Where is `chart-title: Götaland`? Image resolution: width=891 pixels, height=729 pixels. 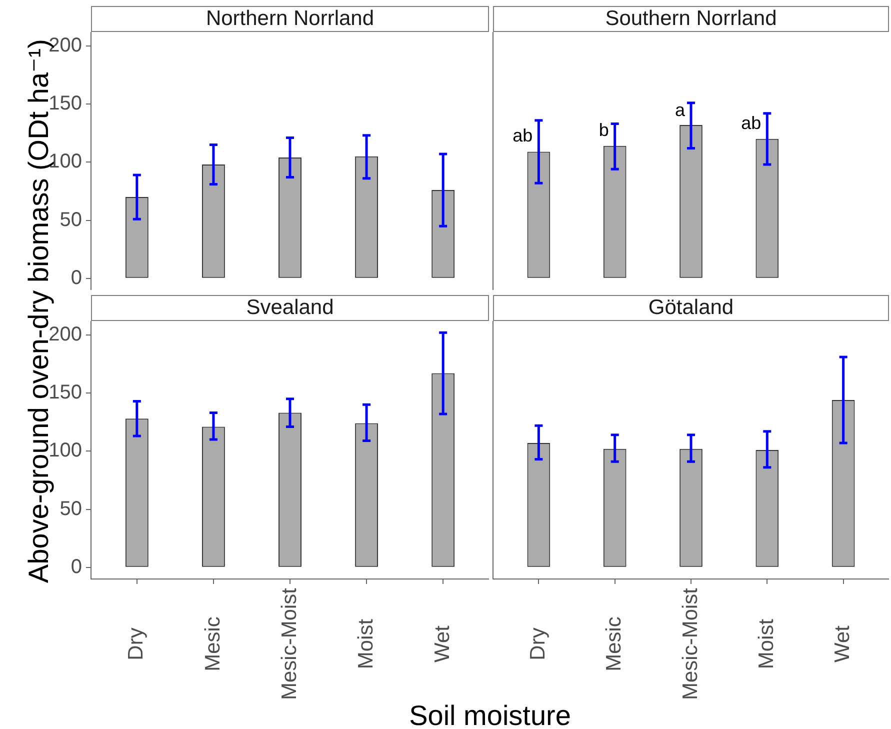
chart-title: Götaland is located at coordinates (691, 308).